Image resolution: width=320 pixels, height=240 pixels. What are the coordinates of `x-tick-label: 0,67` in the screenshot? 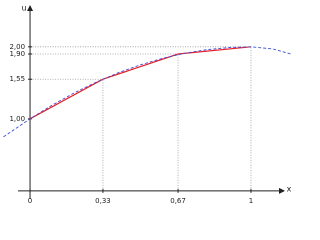 It's located at (178, 201).